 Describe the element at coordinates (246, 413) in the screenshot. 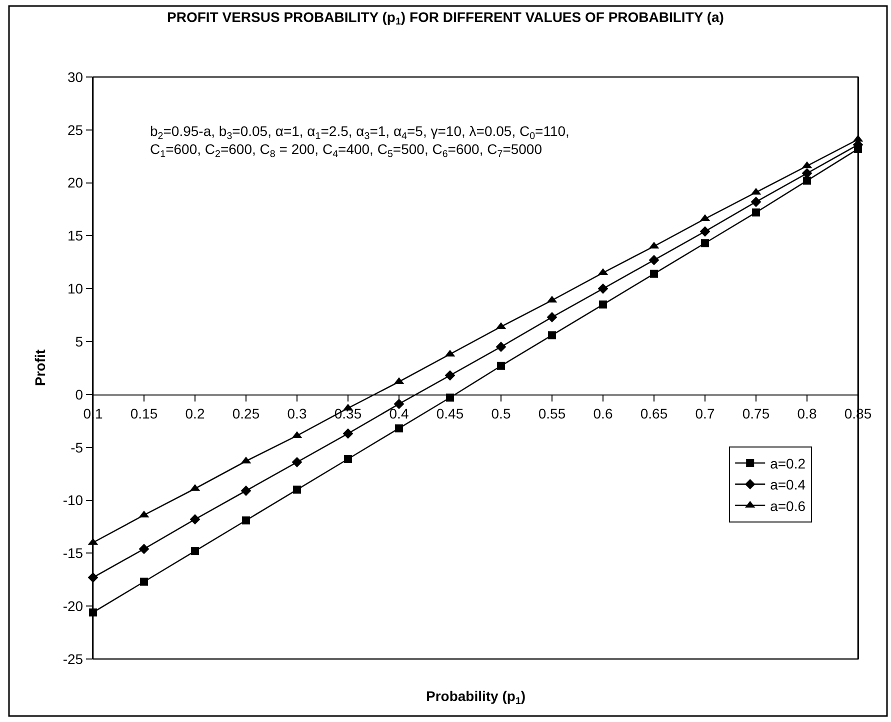

I see `x-tick-label: 0.25` at that location.